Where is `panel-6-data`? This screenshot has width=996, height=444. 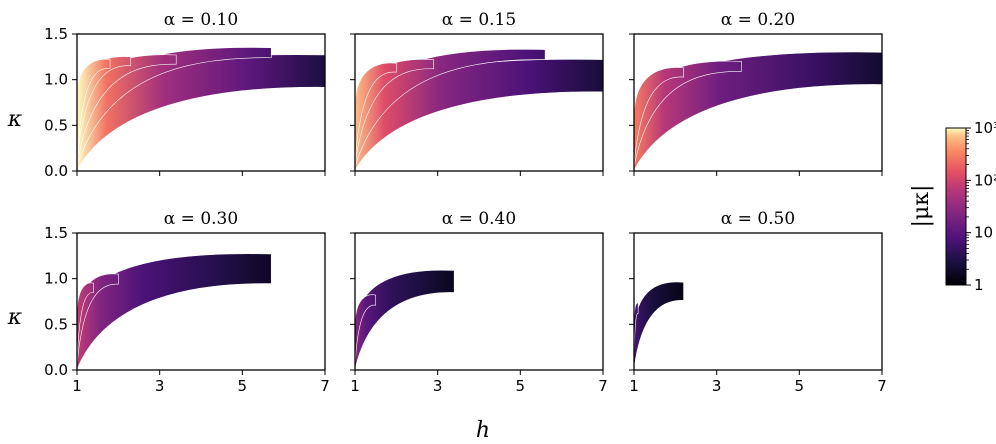 panel-6-data is located at coordinates (659, 325).